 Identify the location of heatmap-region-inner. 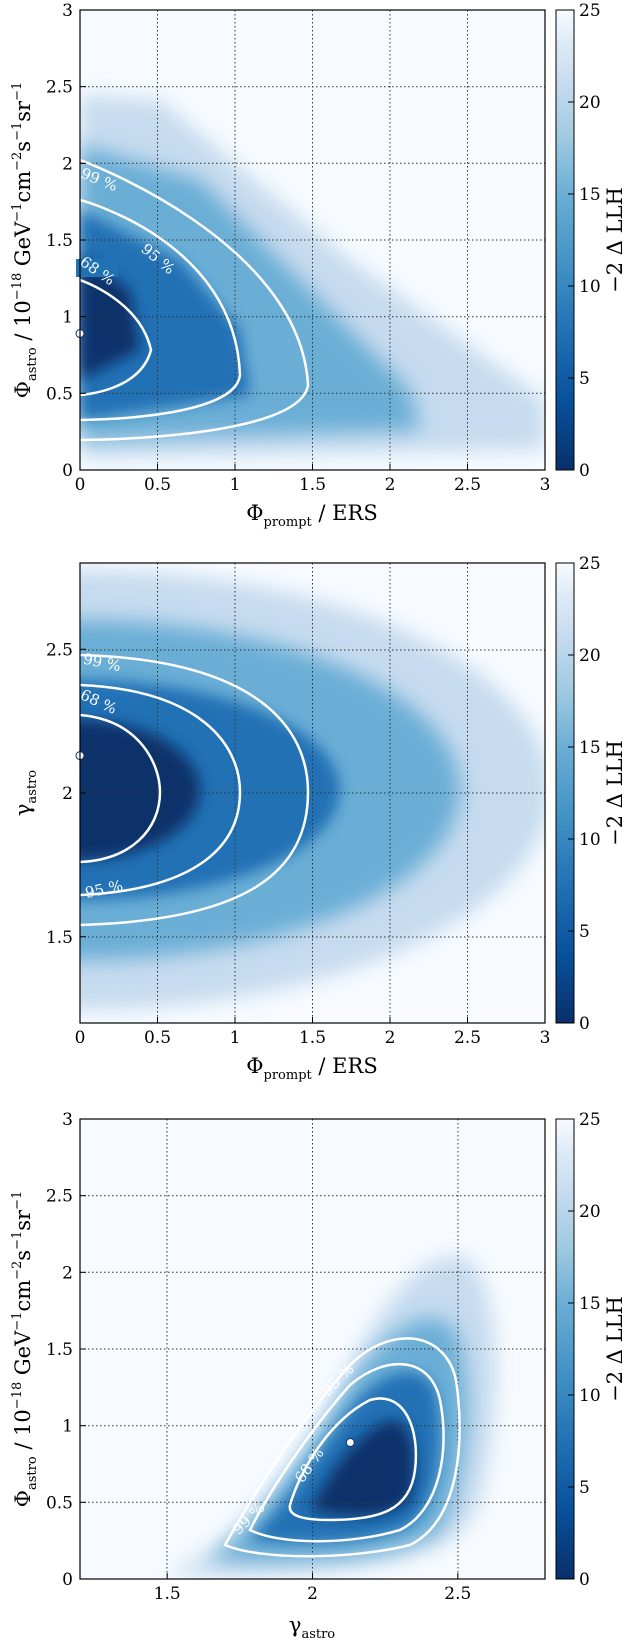
(165, 315).